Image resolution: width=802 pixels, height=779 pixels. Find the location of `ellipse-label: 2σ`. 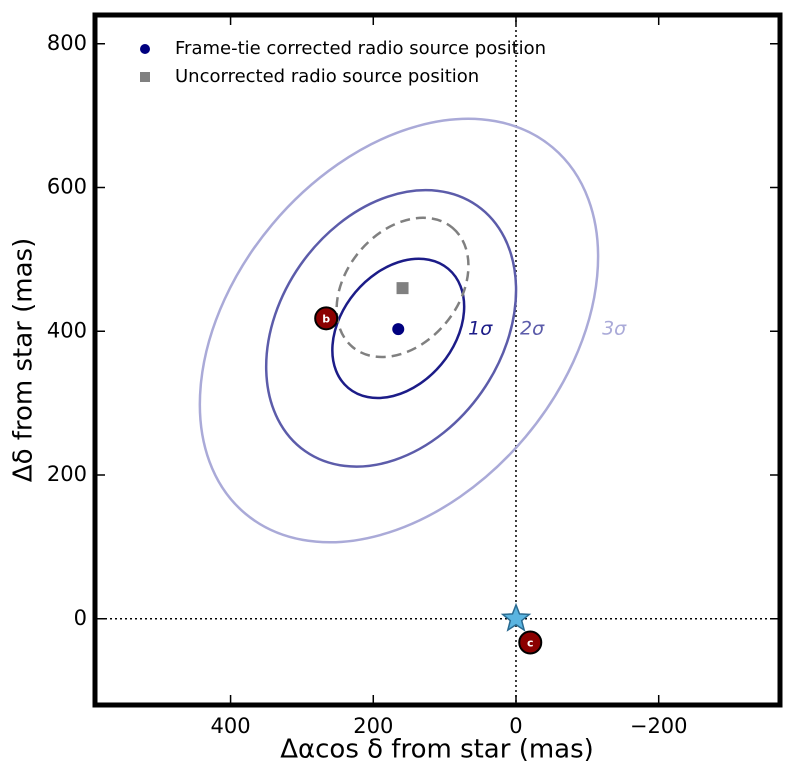

ellipse-label: 2σ is located at coordinates (532, 329).